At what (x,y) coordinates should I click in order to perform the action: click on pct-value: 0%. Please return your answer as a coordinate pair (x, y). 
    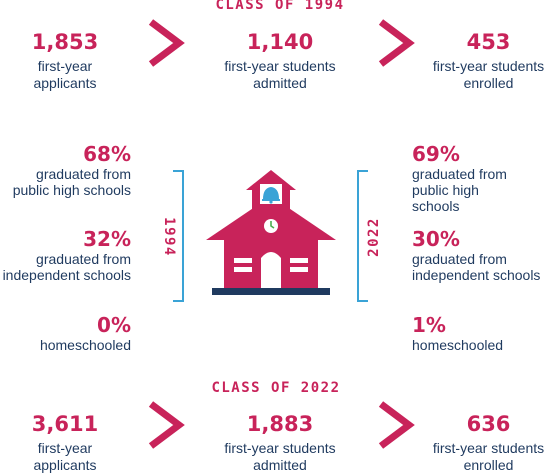
    Looking at the image, I should click on (114, 325).